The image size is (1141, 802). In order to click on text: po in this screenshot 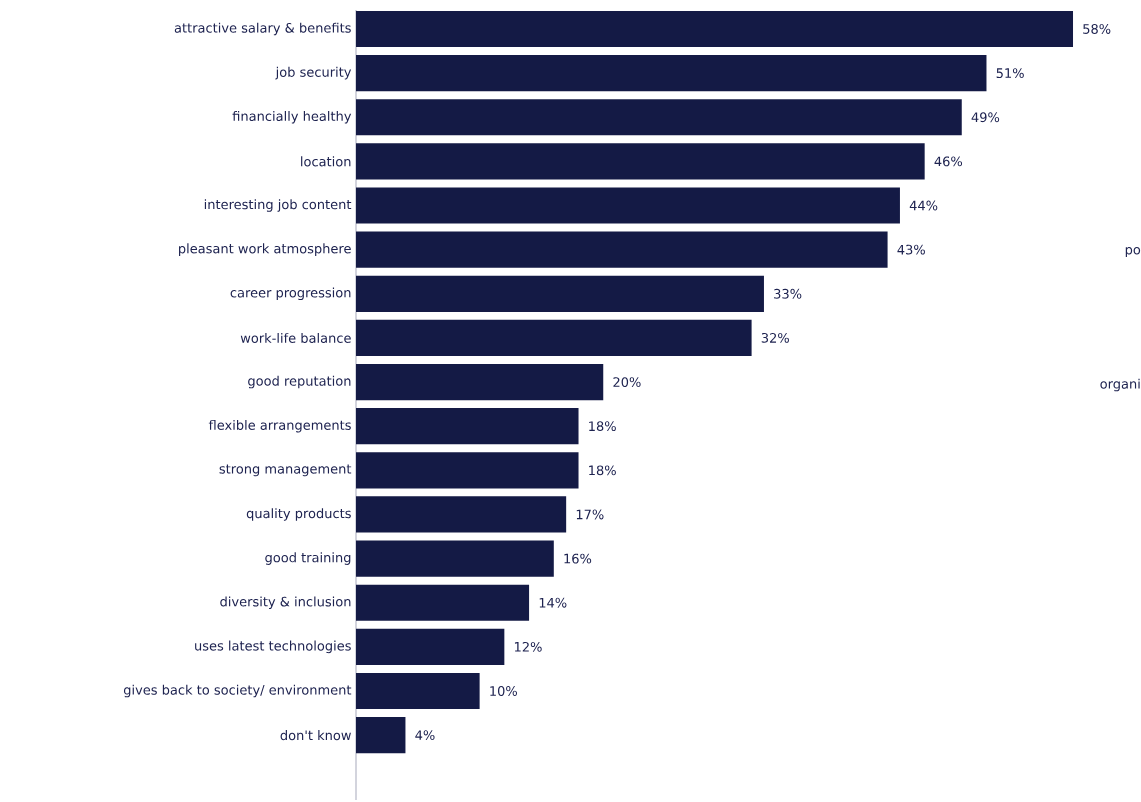, I will do `click(1133, 252)`.